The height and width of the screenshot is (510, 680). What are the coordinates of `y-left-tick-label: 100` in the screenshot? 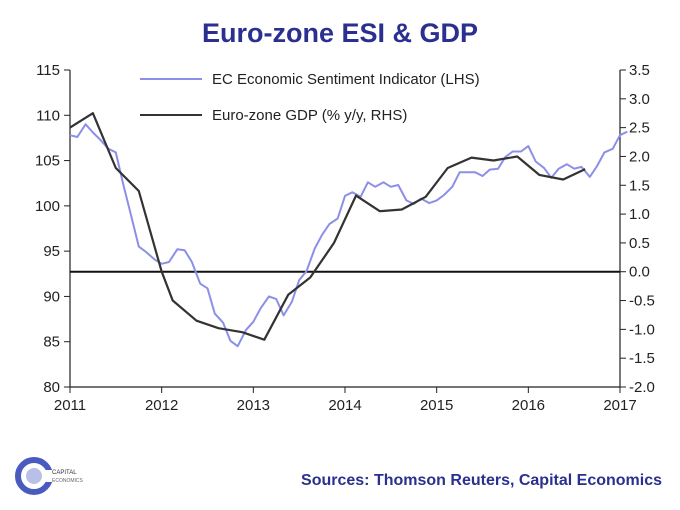 It's located at (47, 206).